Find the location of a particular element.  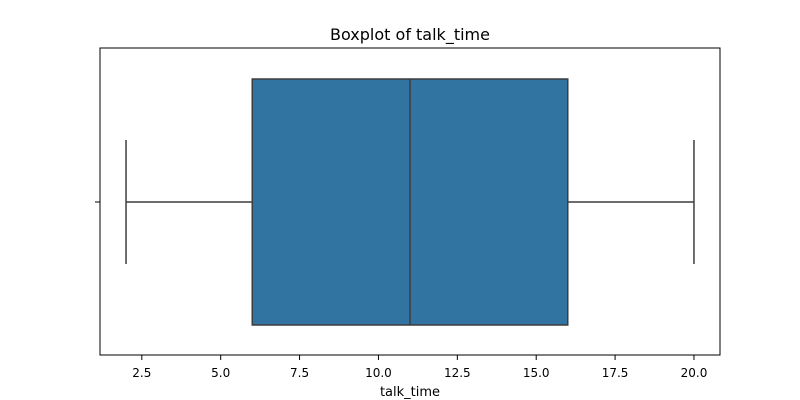

x-tick-label: 7.5 is located at coordinates (299, 373).